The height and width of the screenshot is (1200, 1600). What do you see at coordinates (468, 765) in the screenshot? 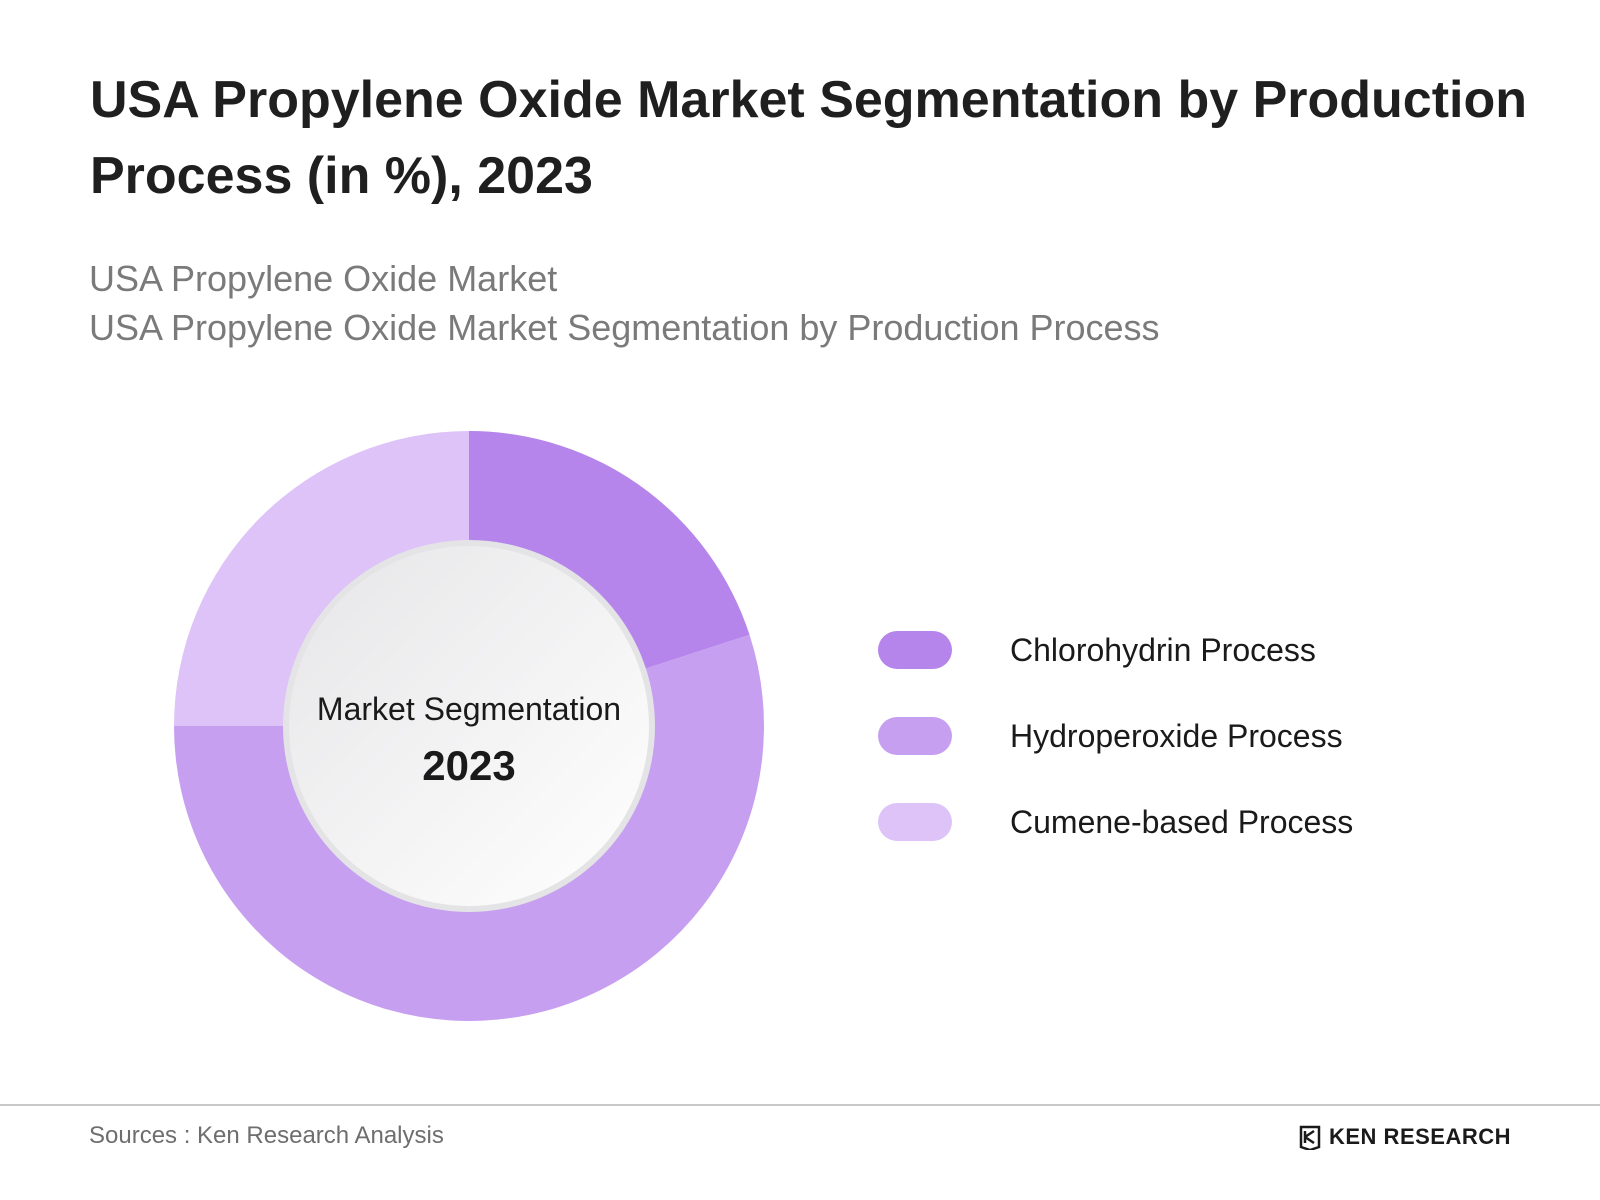
I see `center-year: 2023` at bounding box center [468, 765].